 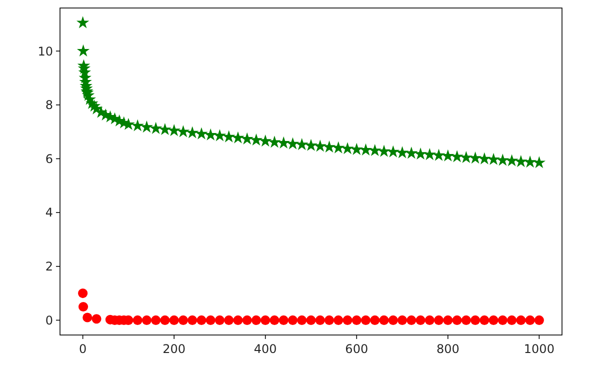 What do you see at coordinates (49, 159) in the screenshot?
I see `y-tick-label: 6` at bounding box center [49, 159].